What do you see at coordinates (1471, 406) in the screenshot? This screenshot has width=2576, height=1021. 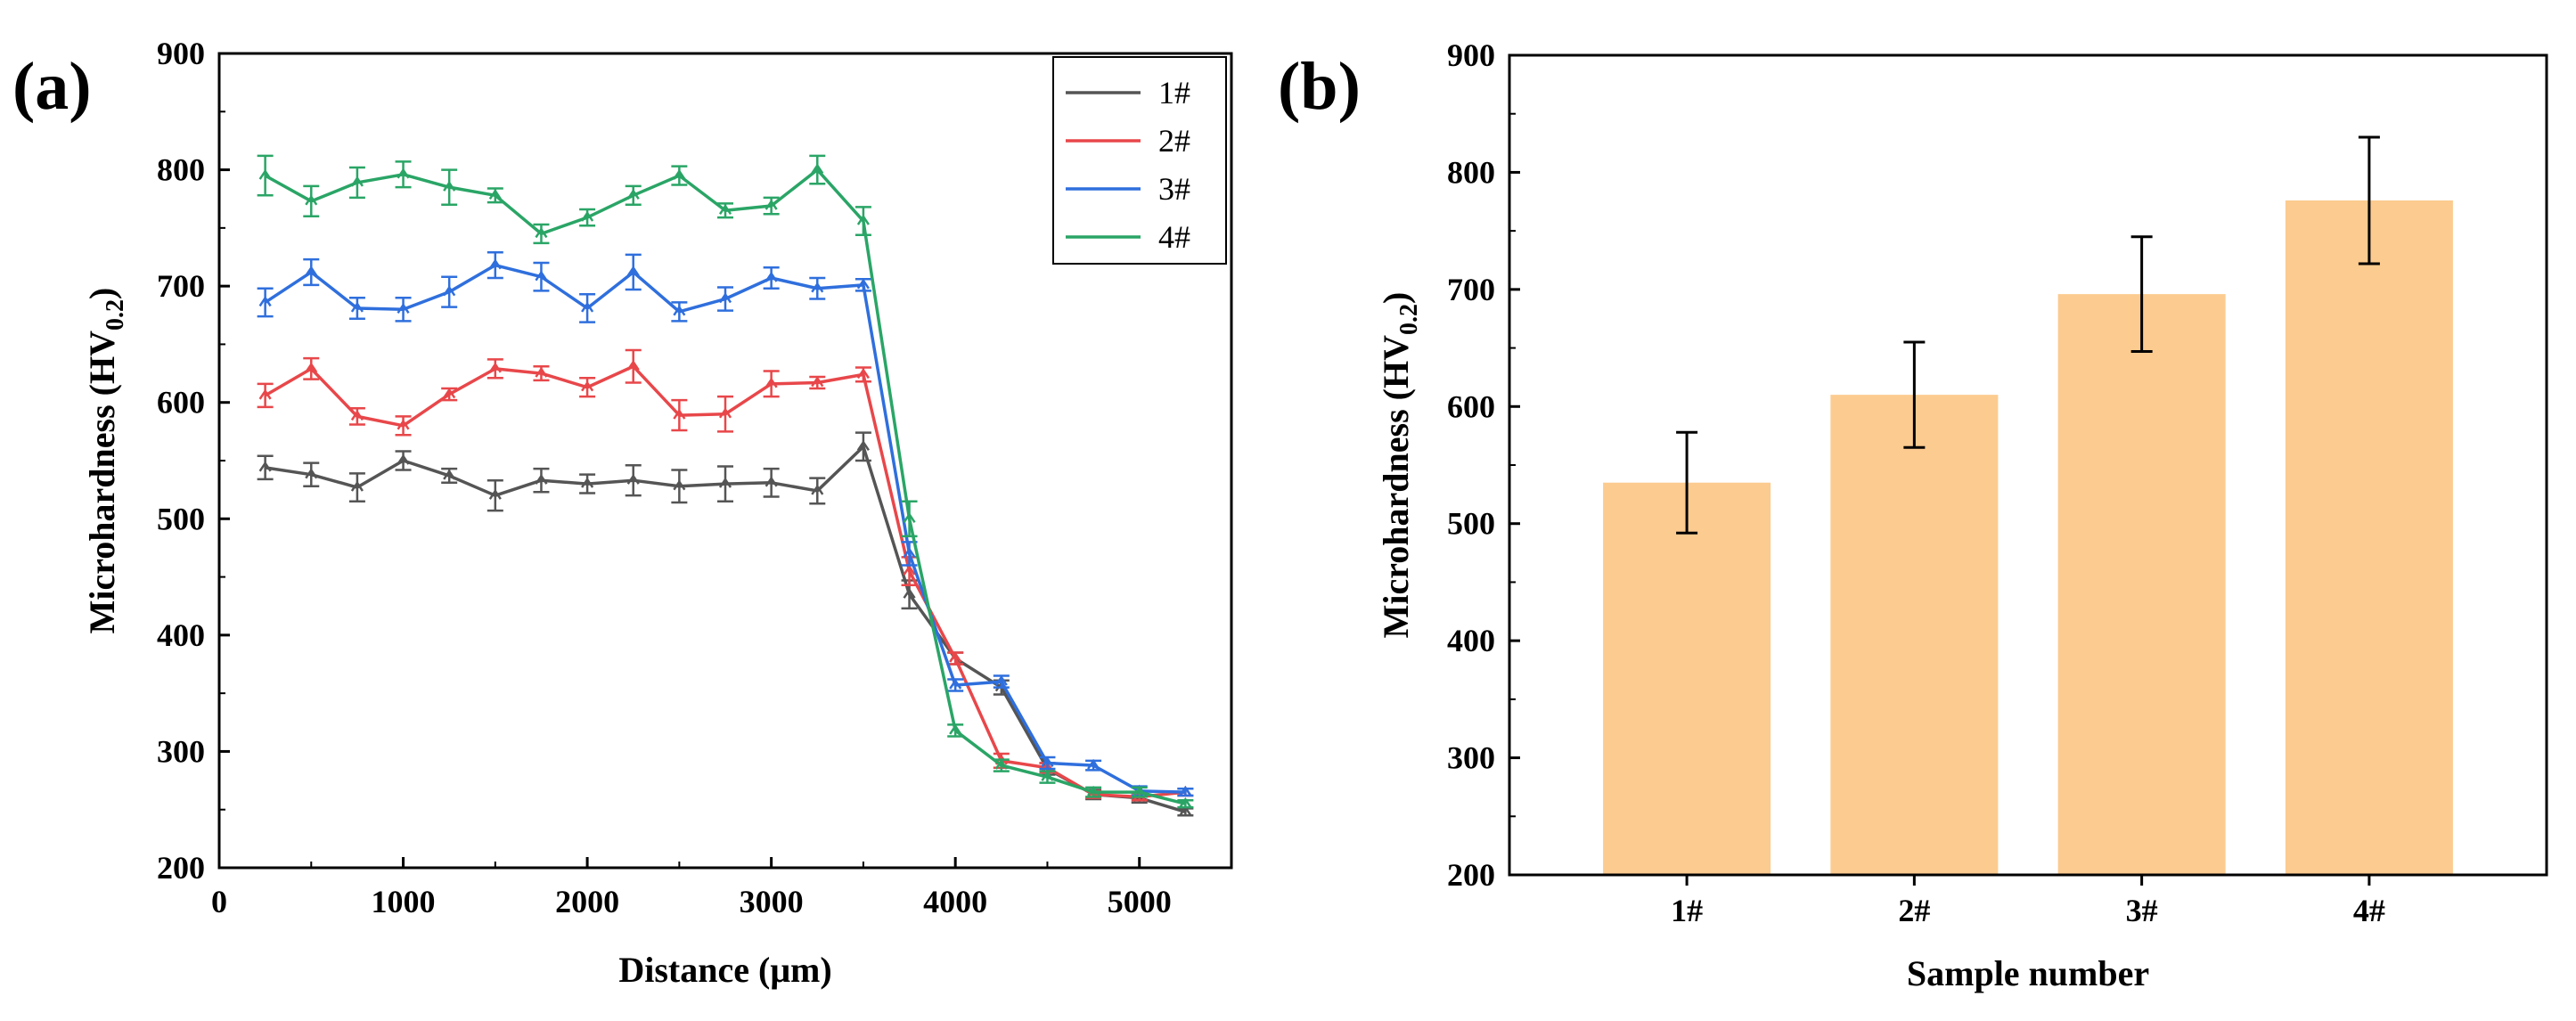 I see `b-y-tick-label: 600` at bounding box center [1471, 406].